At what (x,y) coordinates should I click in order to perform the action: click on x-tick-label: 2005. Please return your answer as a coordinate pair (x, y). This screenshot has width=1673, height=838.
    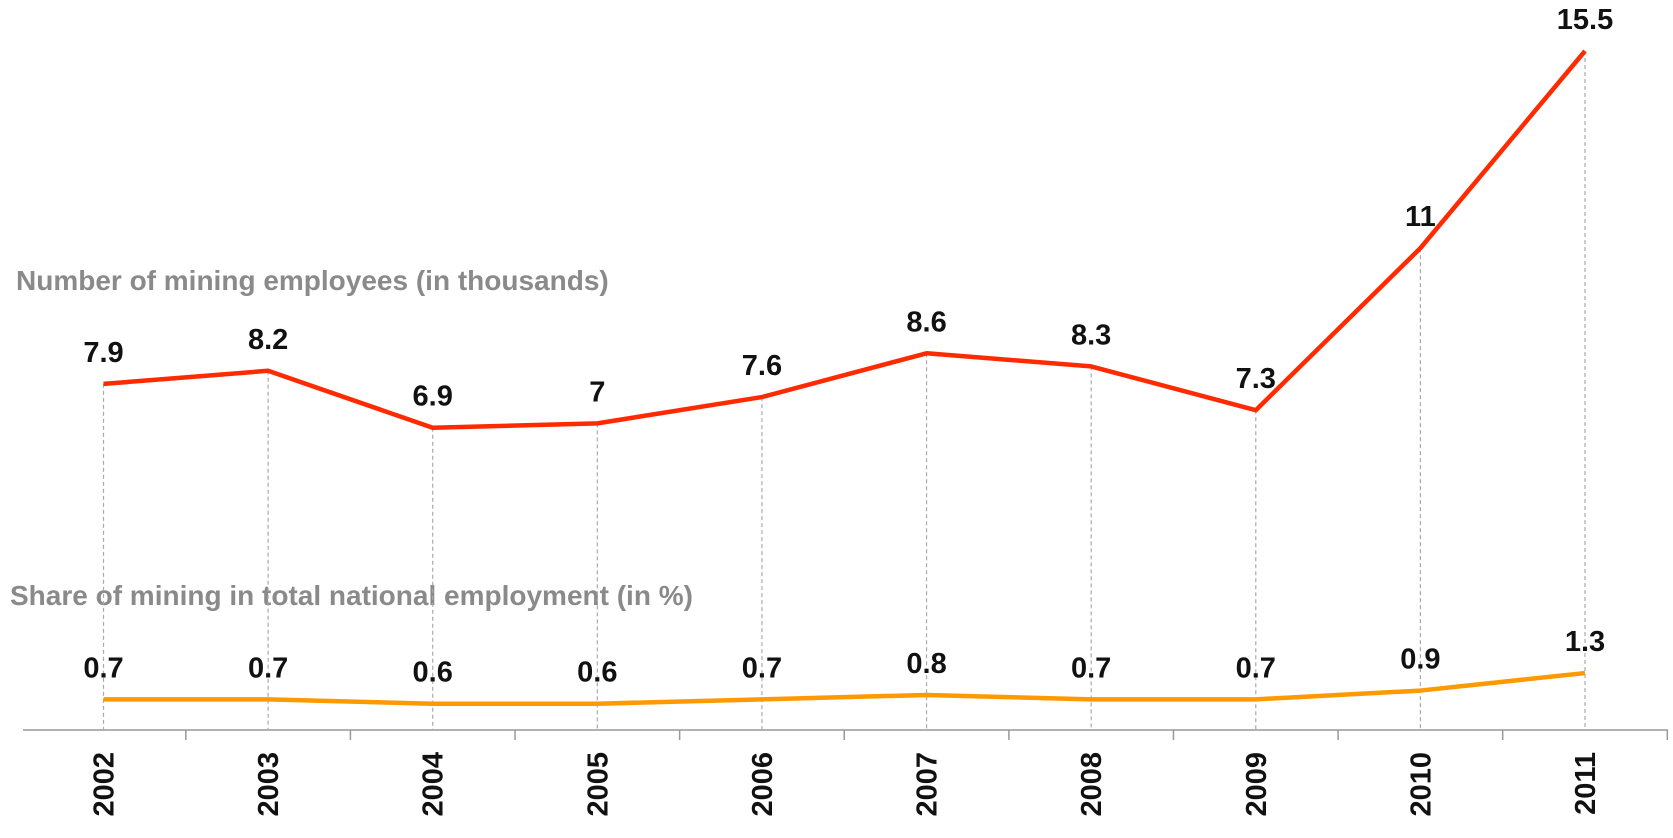
    Looking at the image, I should click on (598, 784).